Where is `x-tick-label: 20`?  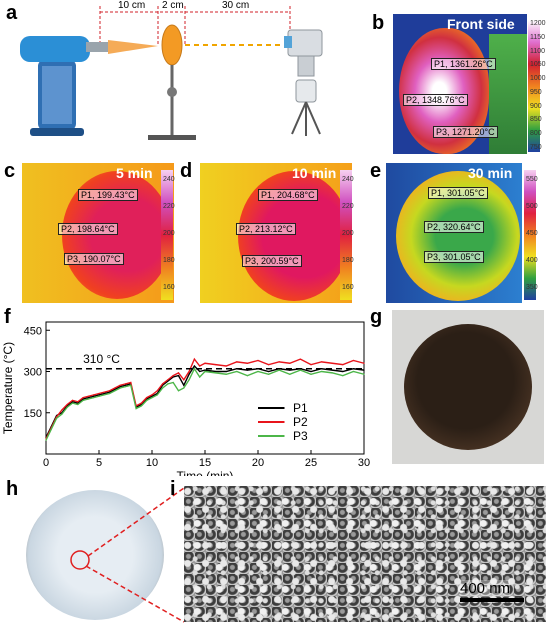 x-tick-label: 20 is located at coordinates (258, 463).